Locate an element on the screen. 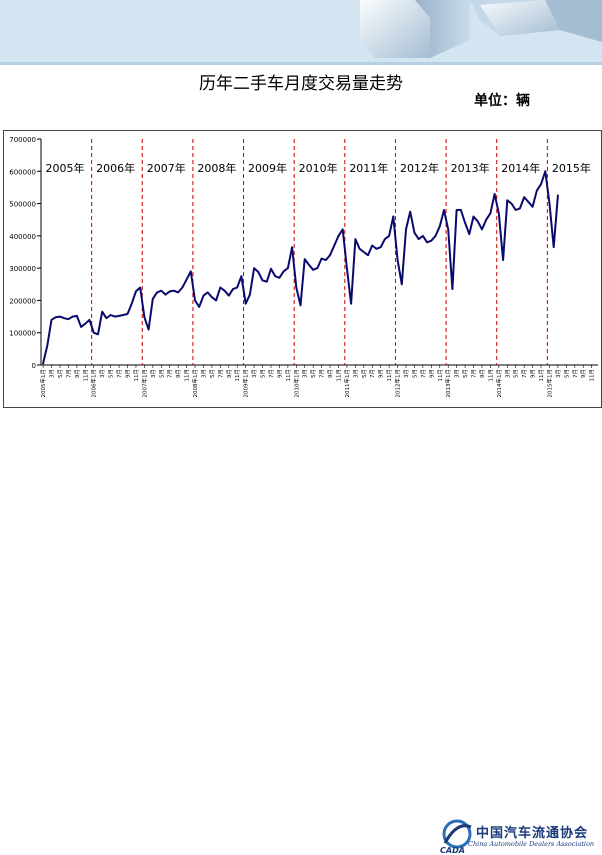  year-label: 2010年 is located at coordinates (318, 168).